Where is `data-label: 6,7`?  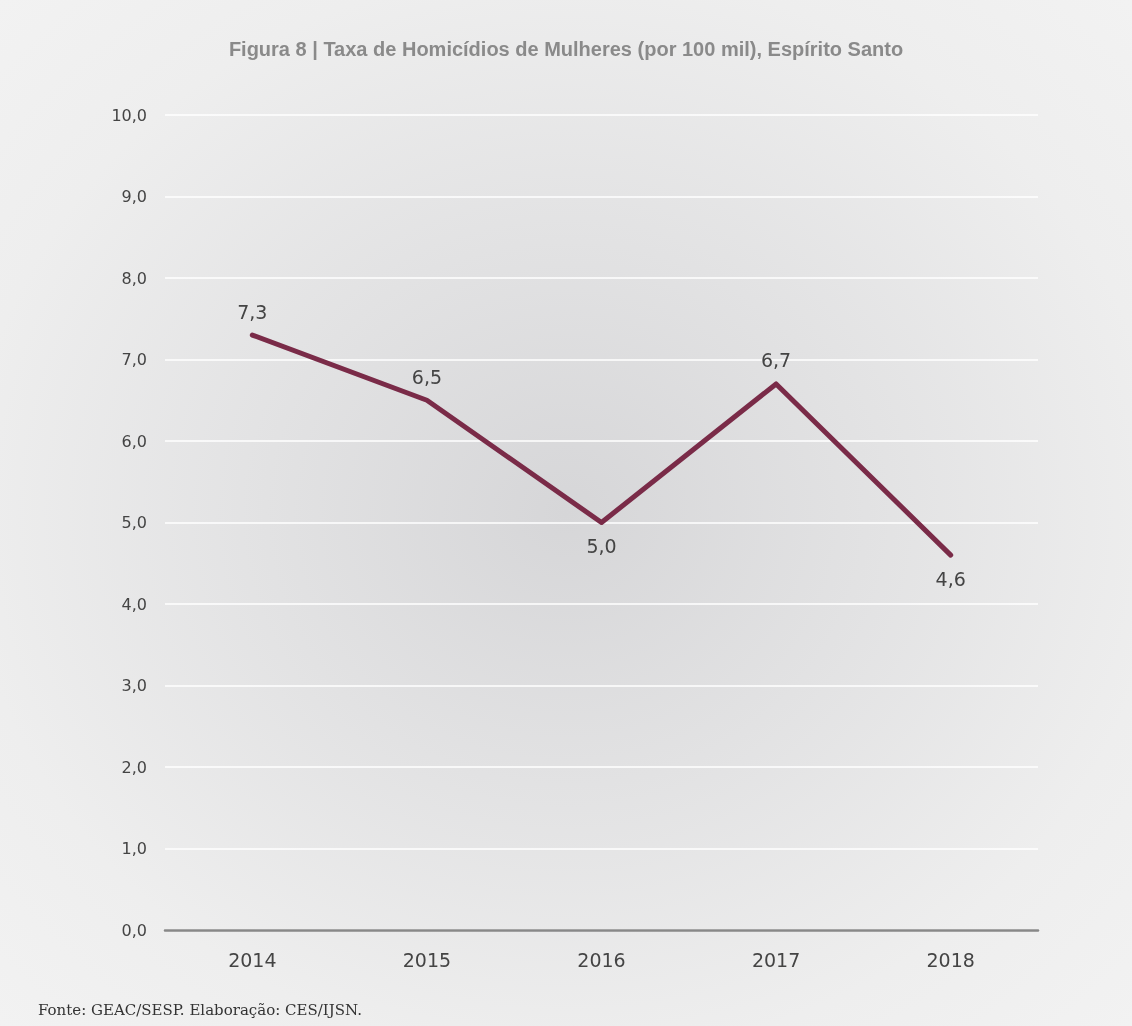 data-label: 6,7 is located at coordinates (776, 360).